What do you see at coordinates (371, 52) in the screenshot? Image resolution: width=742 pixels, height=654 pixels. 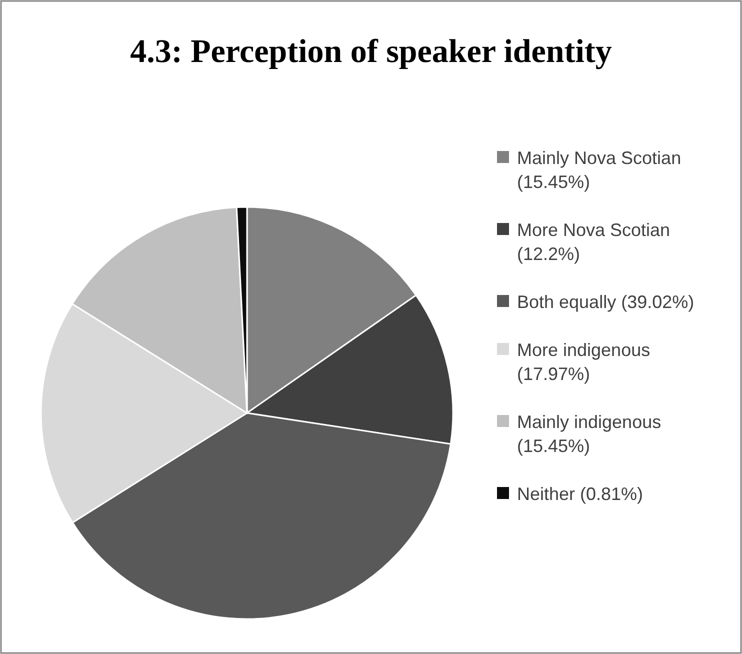 I see `chart-title: 4.3: Perception of speaker identity` at bounding box center [371, 52].